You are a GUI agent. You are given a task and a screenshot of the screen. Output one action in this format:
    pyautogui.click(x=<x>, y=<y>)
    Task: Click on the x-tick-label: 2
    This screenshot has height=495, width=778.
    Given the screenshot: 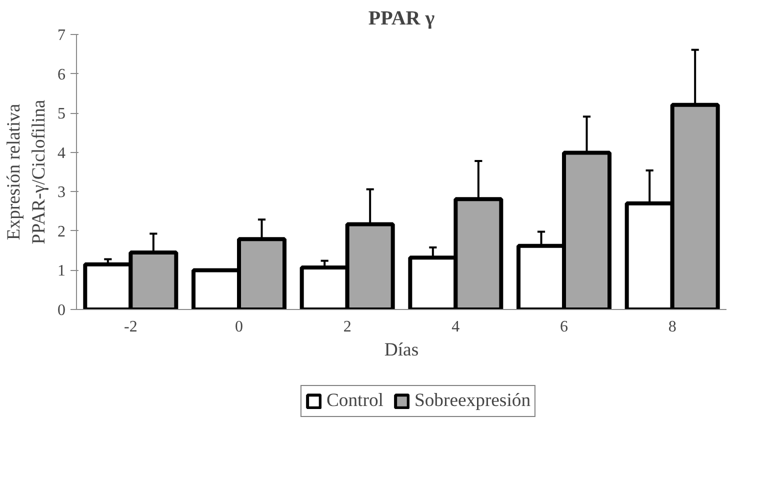 What is the action you would take?
    pyautogui.click(x=347, y=327)
    